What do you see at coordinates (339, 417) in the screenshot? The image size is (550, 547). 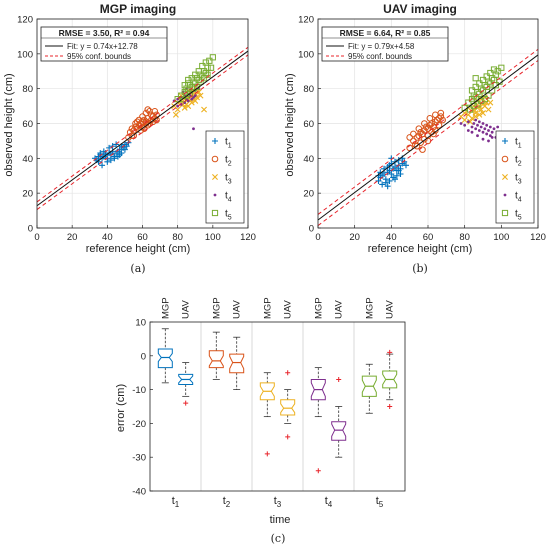 I see `box-t4-uav` at bounding box center [339, 417].